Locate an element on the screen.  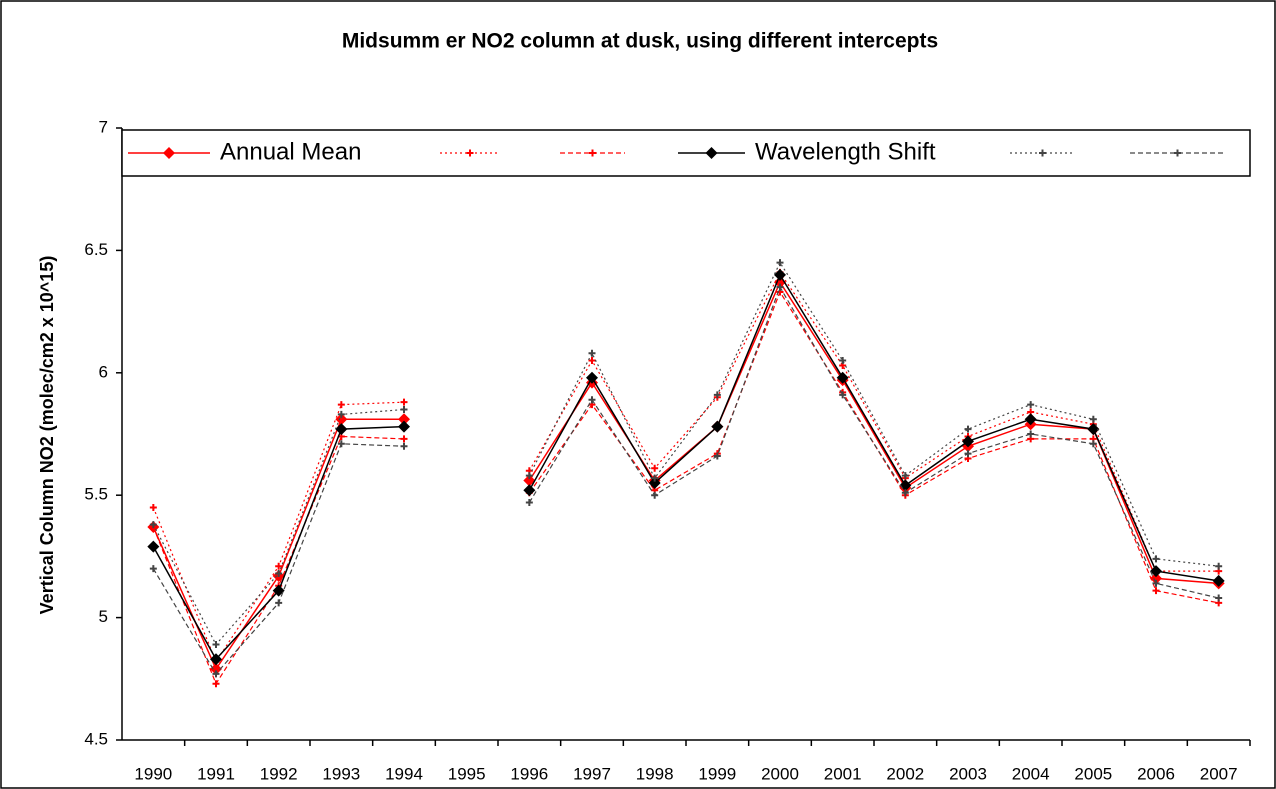
x-tick-label: 1997 is located at coordinates (592, 773).